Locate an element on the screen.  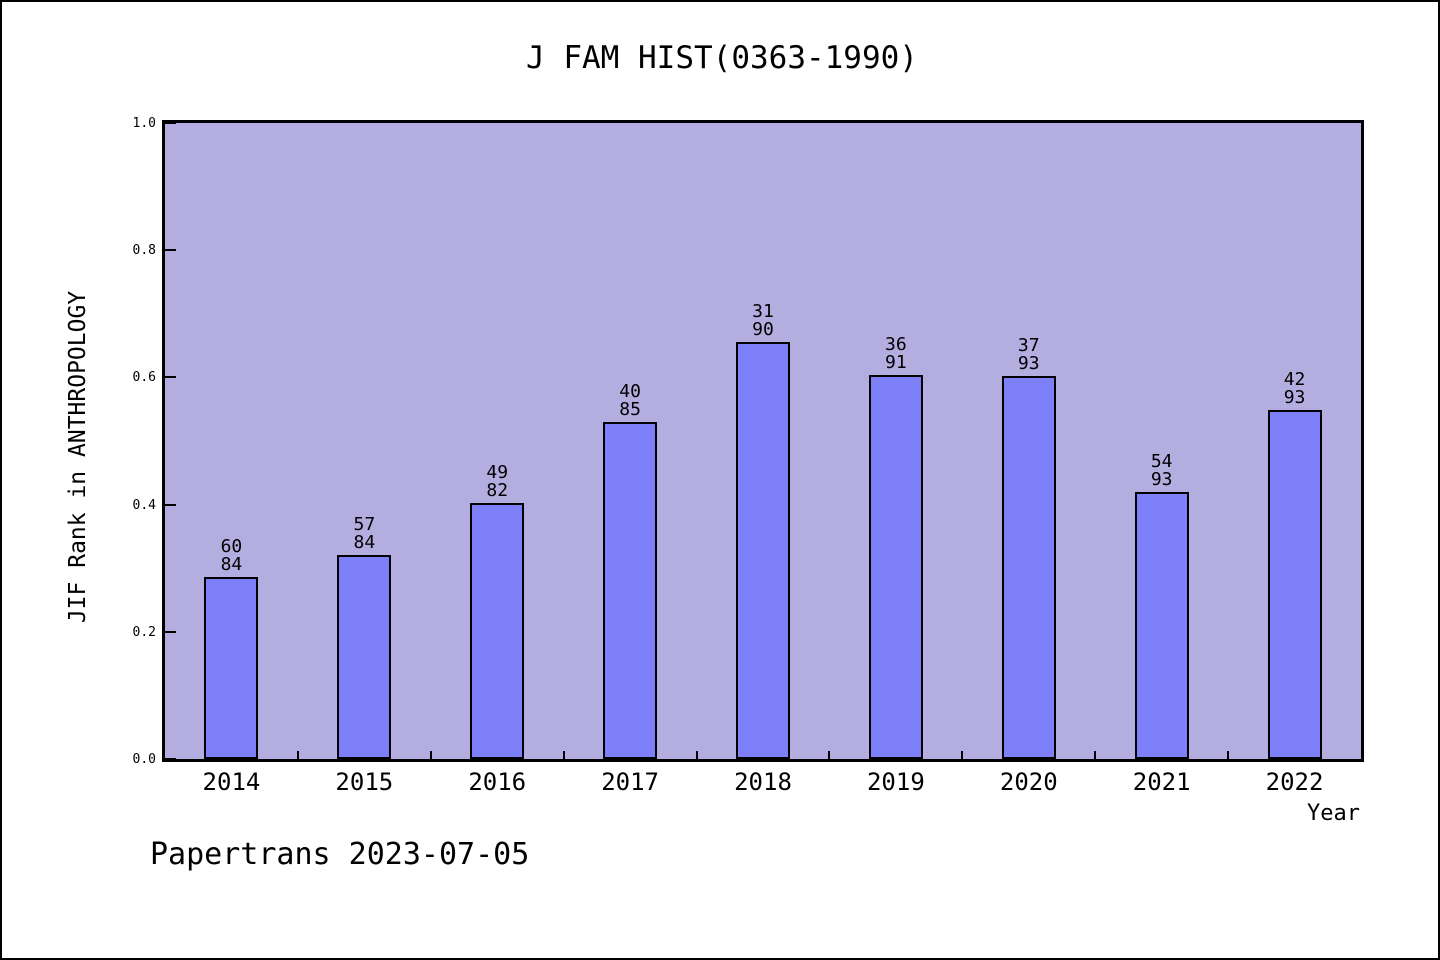
bar-2020 is located at coordinates (1029, 567).